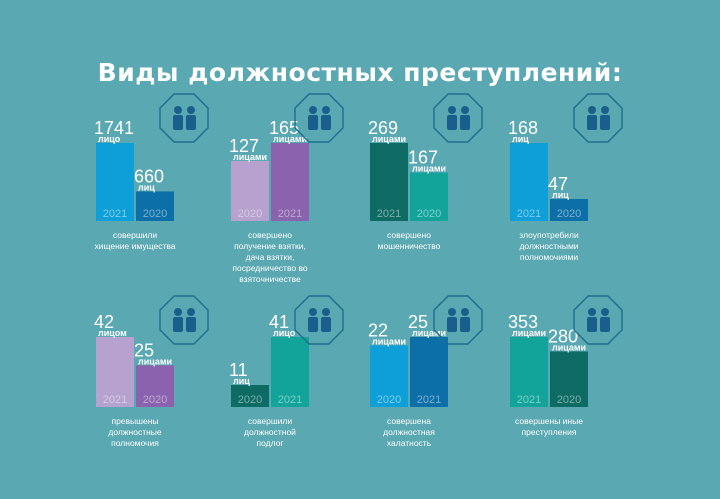 This screenshot has height=499, width=720. Describe the element at coordinates (149, 176) in the screenshot. I see `bar-value-label: 660` at that location.